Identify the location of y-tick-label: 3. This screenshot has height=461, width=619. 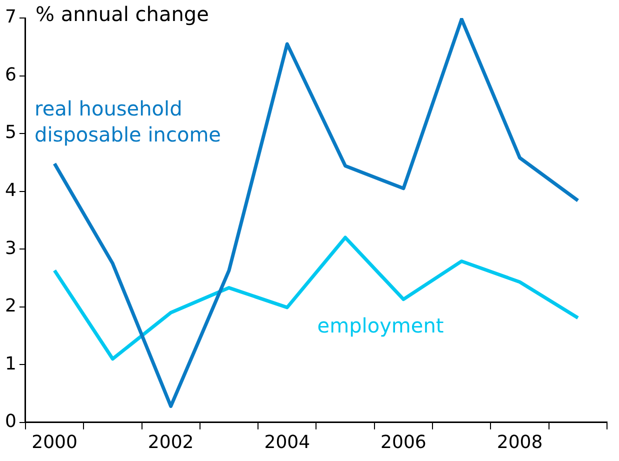
(10, 248).